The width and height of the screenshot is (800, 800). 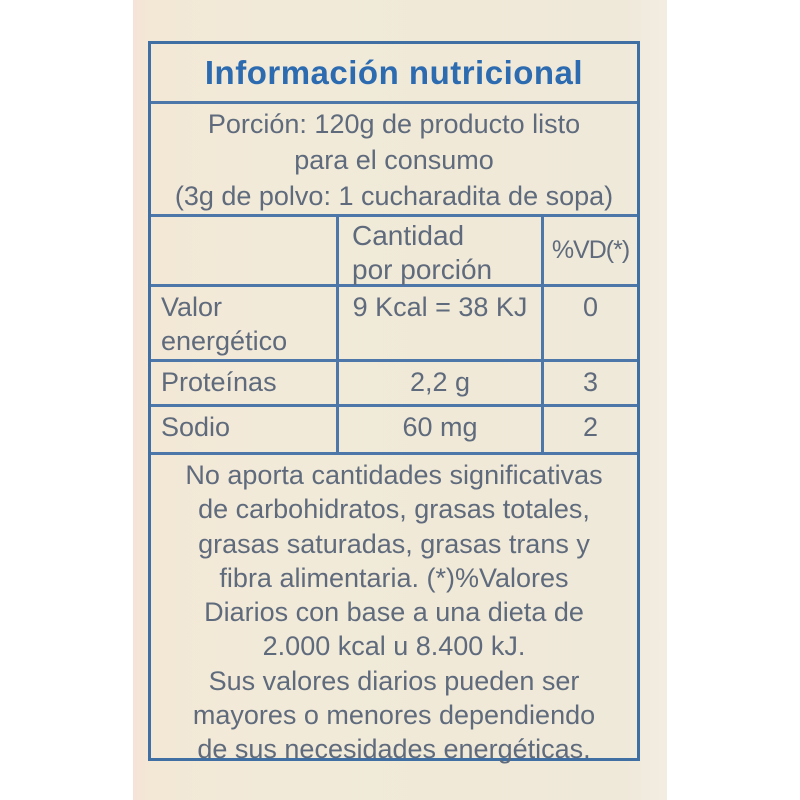 What do you see at coordinates (589, 383) in the screenshot?
I see `nutrient-dv: 3` at bounding box center [589, 383].